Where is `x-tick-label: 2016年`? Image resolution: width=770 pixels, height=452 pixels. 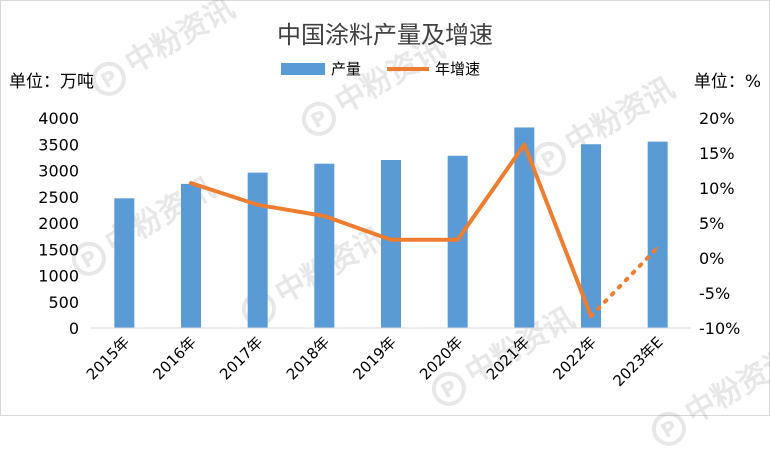
x-tick-label: 2016年 is located at coordinates (174, 358).